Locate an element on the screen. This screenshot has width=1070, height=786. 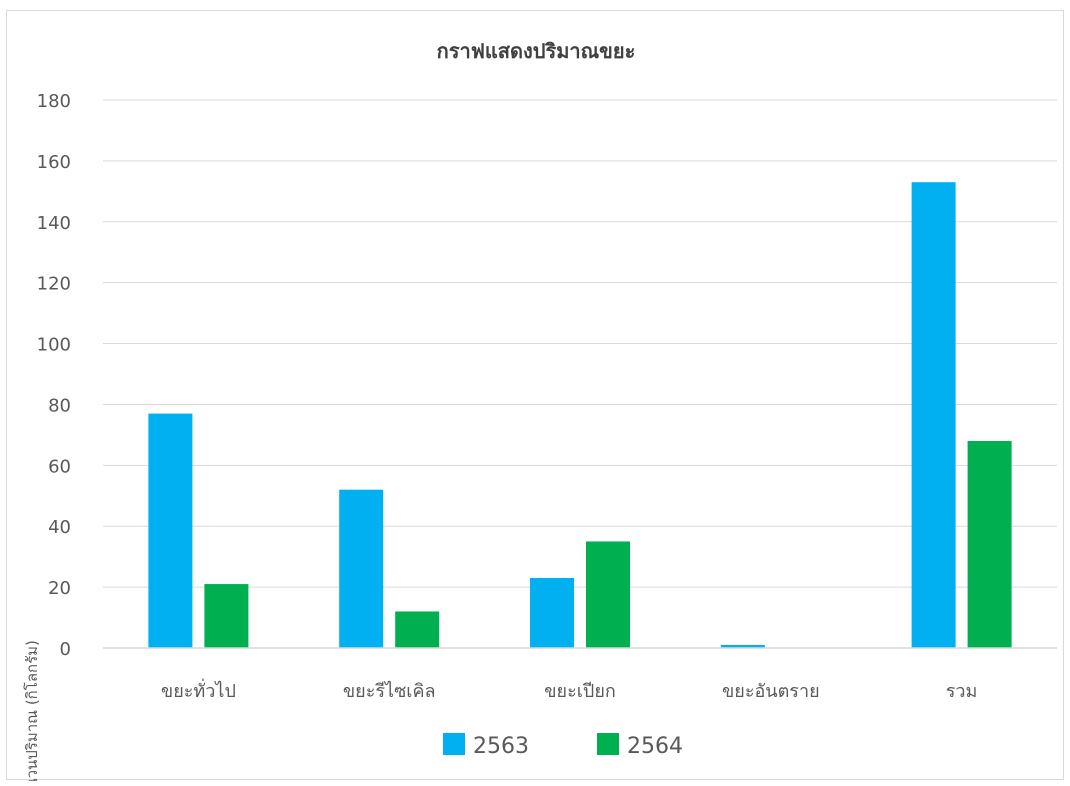
y-tick-label: 0 is located at coordinates (65, 649).